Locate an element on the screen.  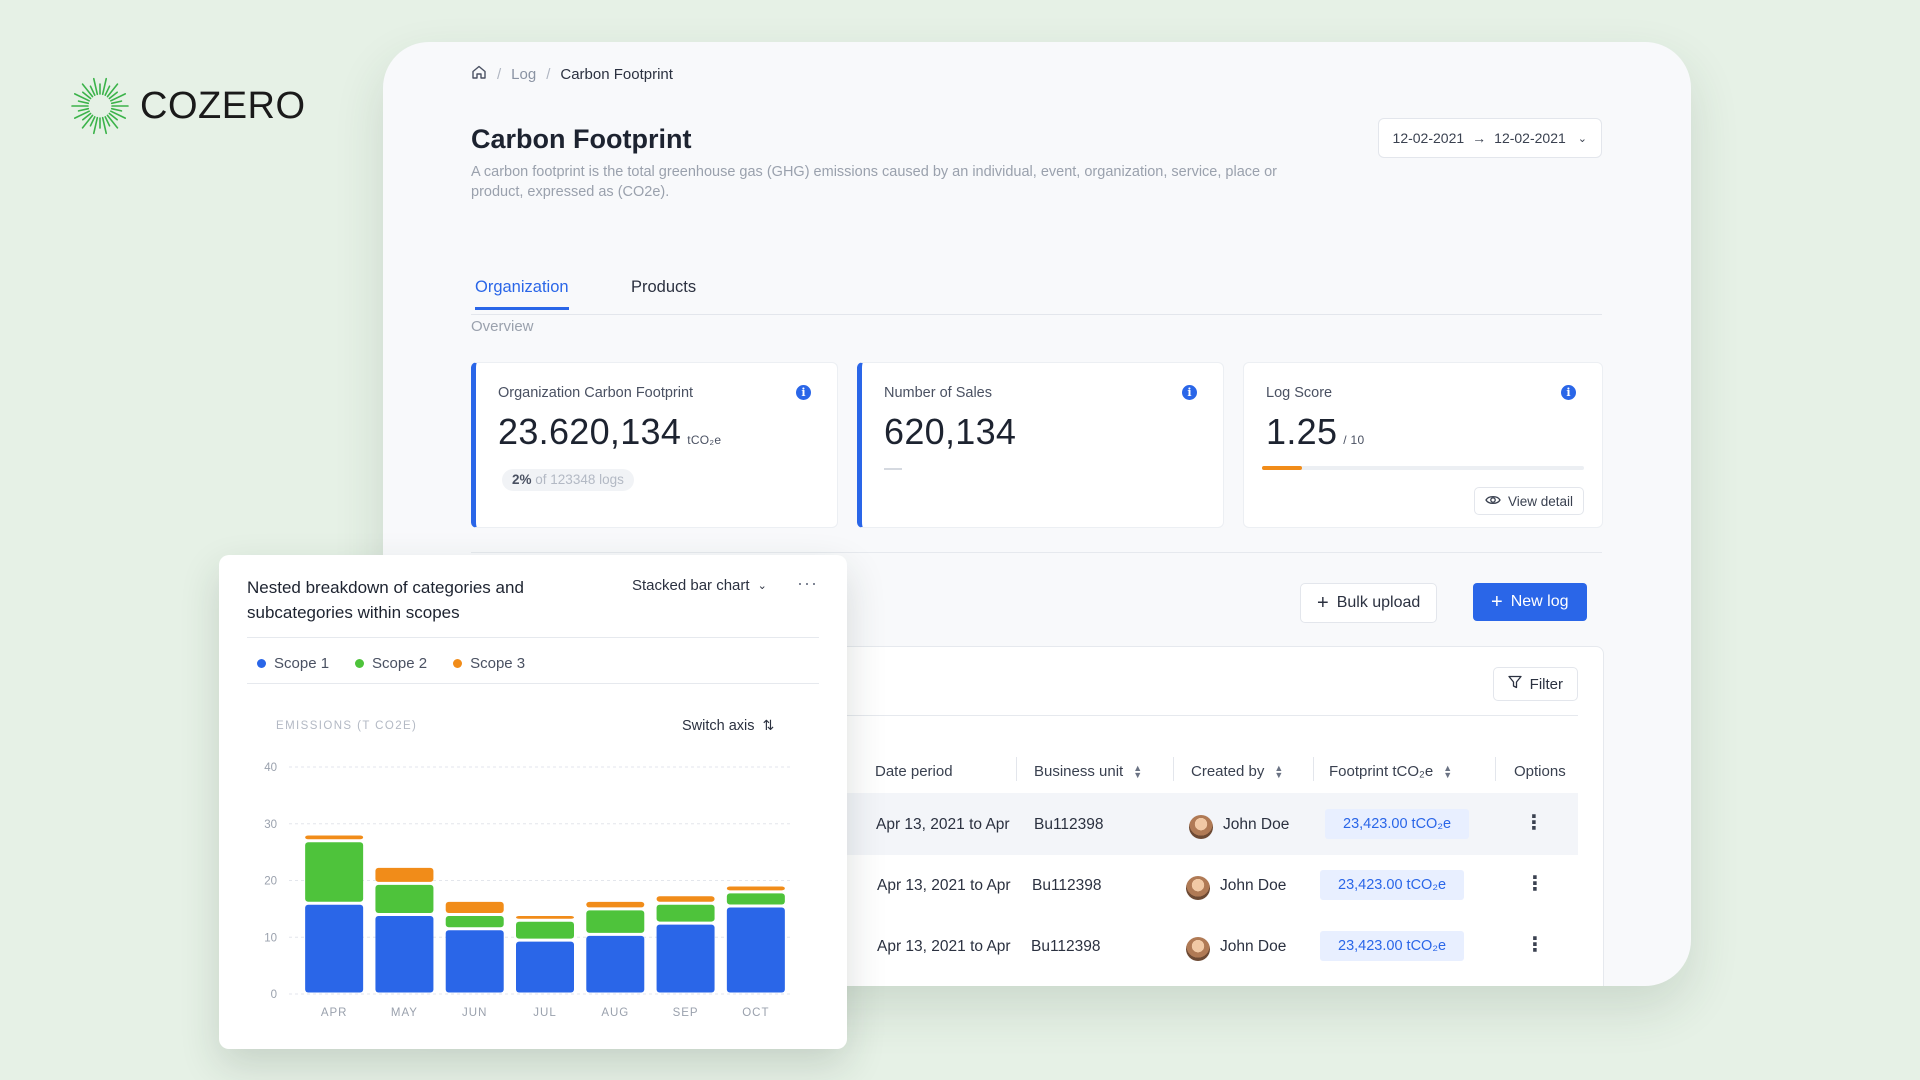
swap-arrows-icon: ⇅ is located at coordinates (768, 725).